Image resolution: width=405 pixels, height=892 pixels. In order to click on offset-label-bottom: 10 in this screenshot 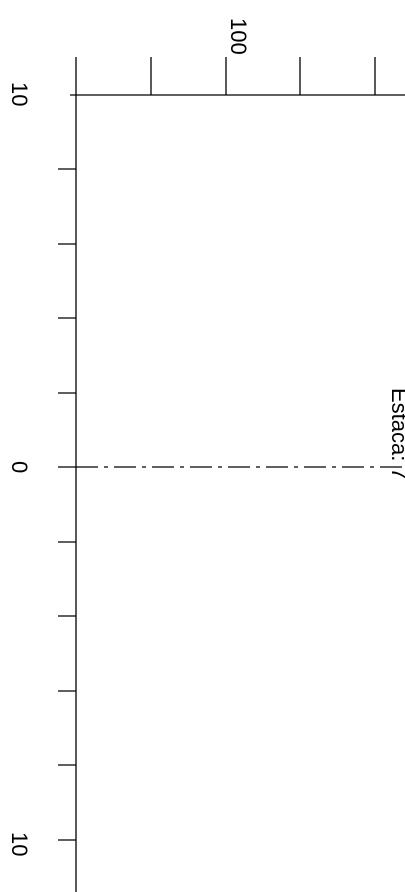, I will do `click(19, 844)`.